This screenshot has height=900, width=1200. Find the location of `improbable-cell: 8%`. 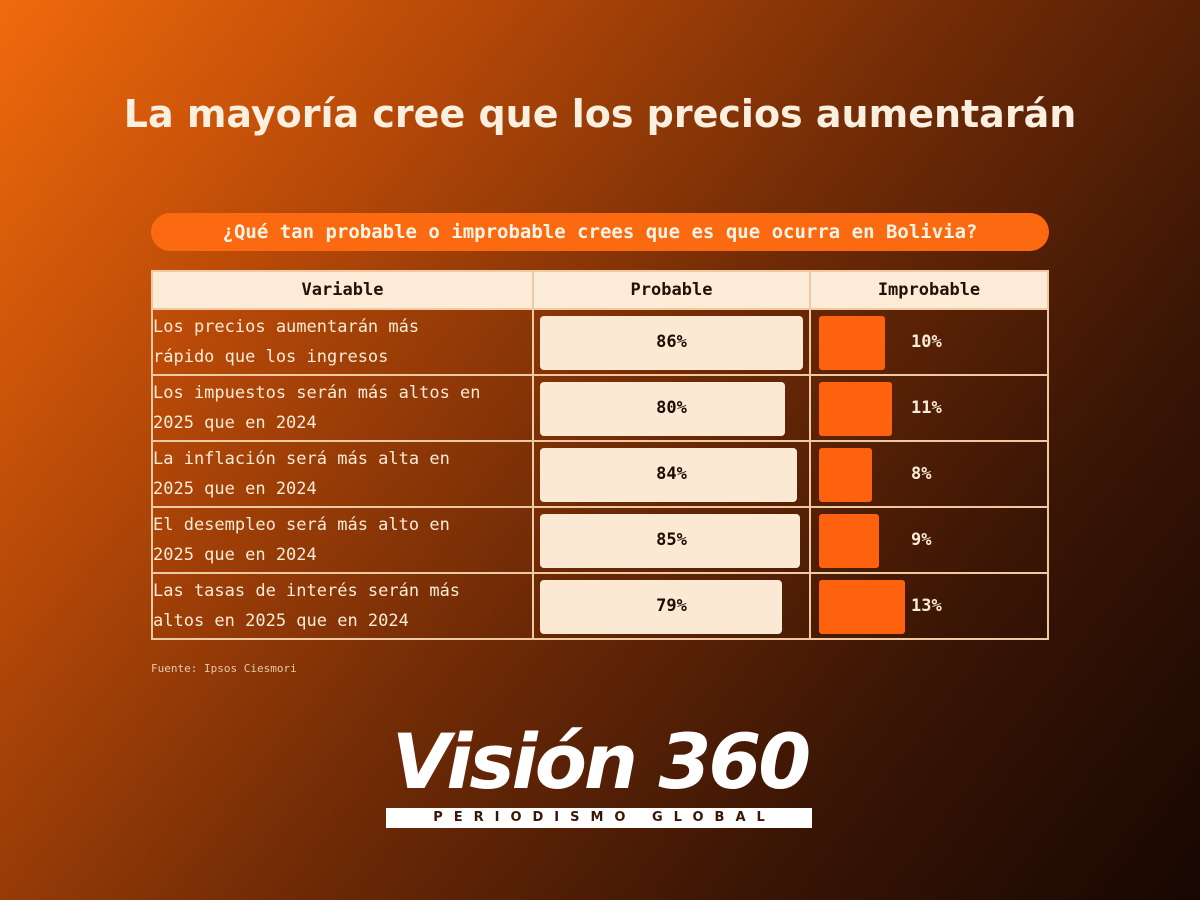

improbable-cell: 8% is located at coordinates (929, 474).